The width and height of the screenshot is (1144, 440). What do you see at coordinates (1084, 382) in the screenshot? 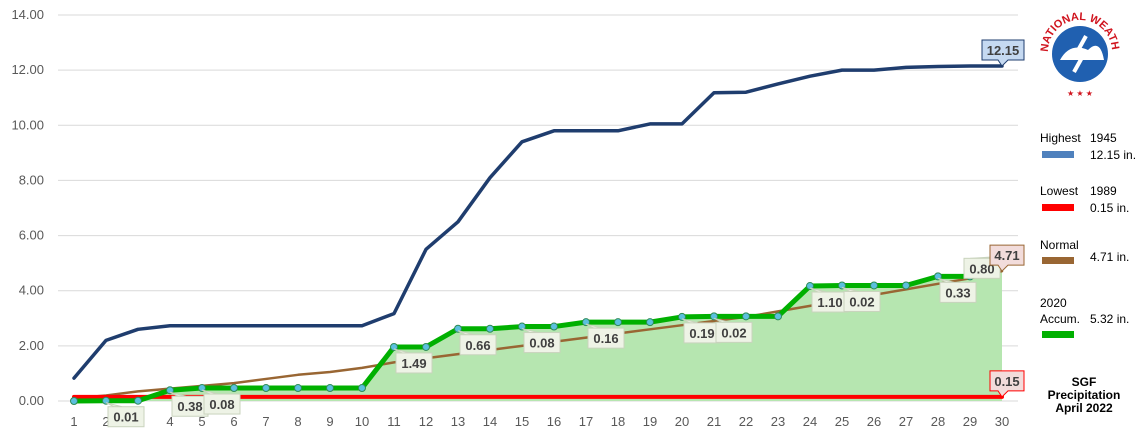
I see `title-station: SGF` at bounding box center [1084, 382].